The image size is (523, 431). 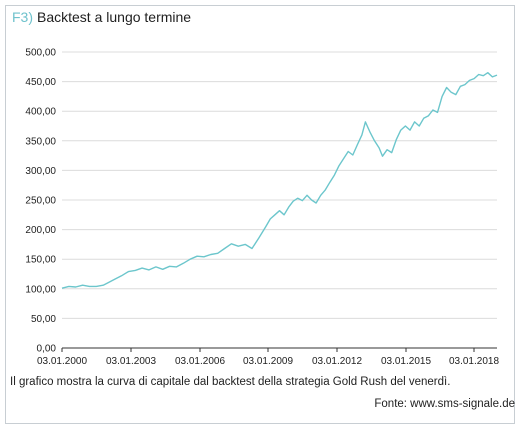 What do you see at coordinates (337, 361) in the screenshot?
I see `x-tick-label: 03.01.2012` at bounding box center [337, 361].